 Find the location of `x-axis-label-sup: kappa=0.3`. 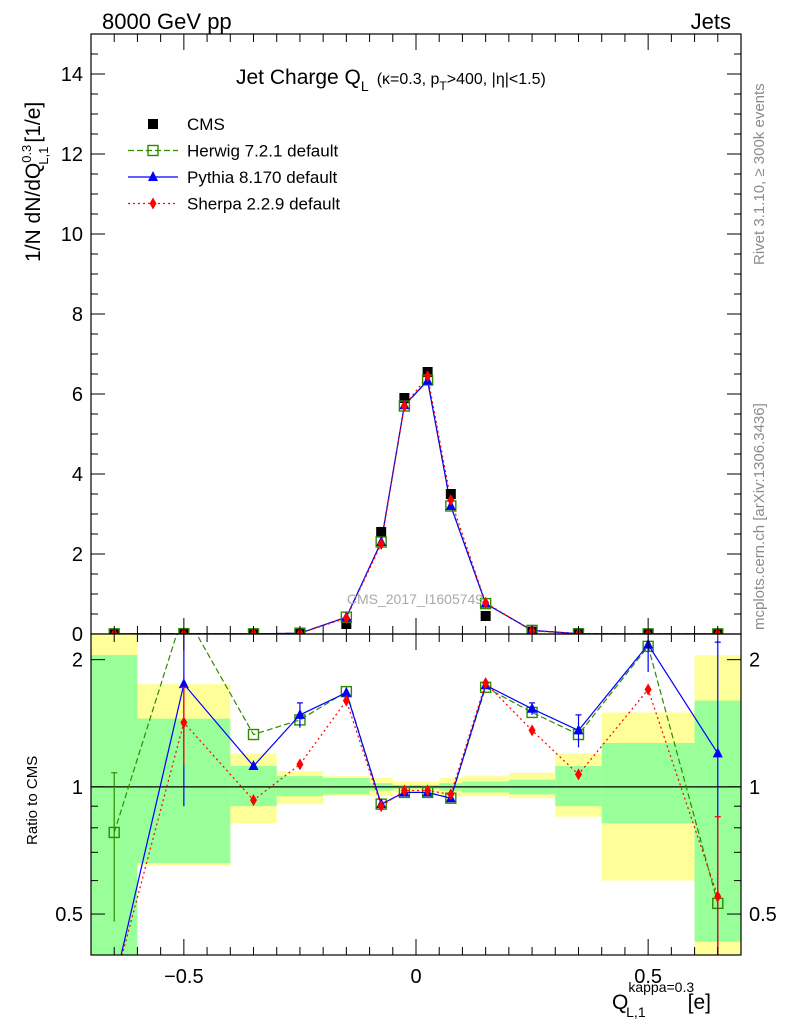

x-axis-label-sup: kappa=0.3 is located at coordinates (661, 987).